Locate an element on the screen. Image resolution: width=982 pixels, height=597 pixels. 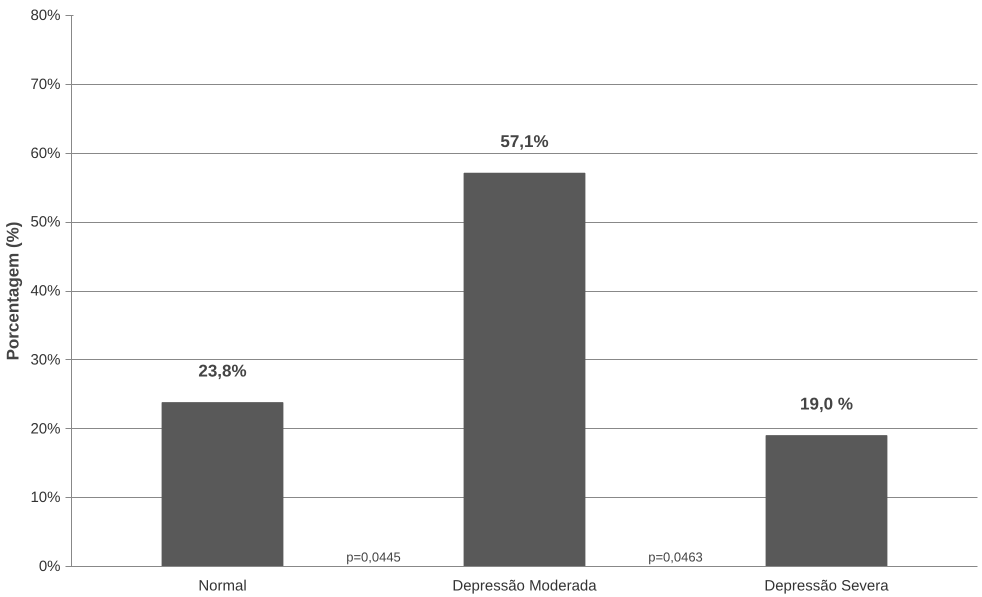
data-label: 57,1% is located at coordinates (524, 142).